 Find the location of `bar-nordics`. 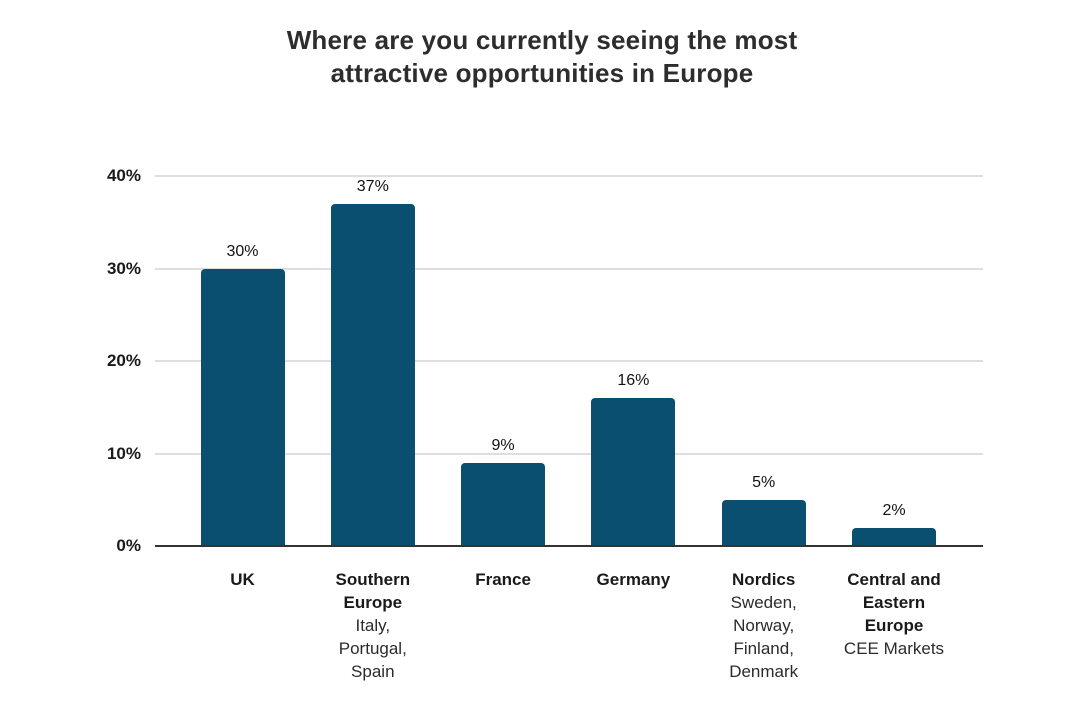

bar-nordics is located at coordinates (763, 522).